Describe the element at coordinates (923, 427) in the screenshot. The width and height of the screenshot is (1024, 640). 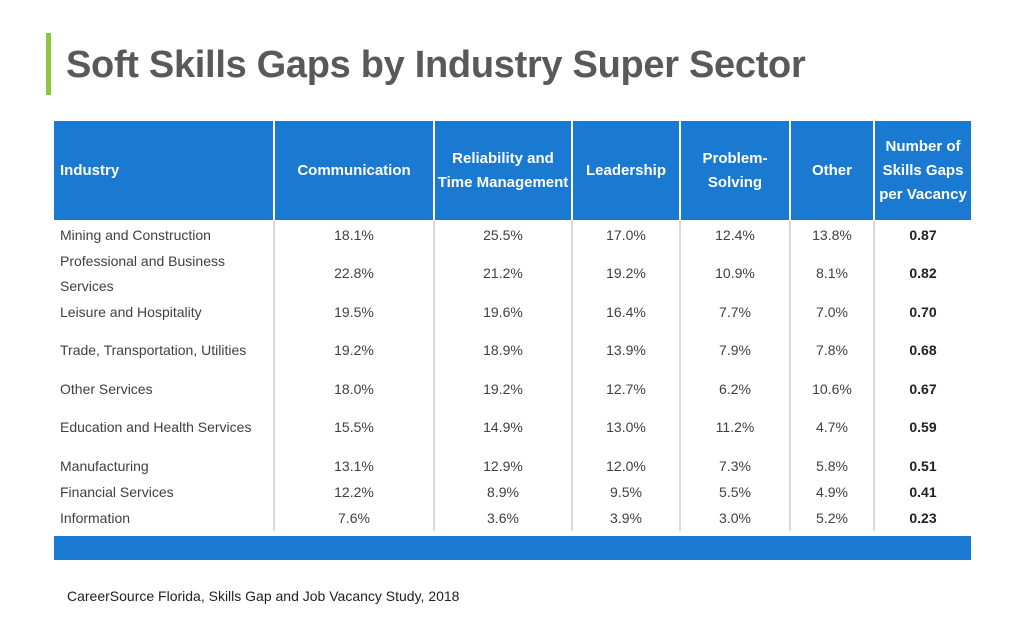
I see `value-cell: 0.59` at that location.